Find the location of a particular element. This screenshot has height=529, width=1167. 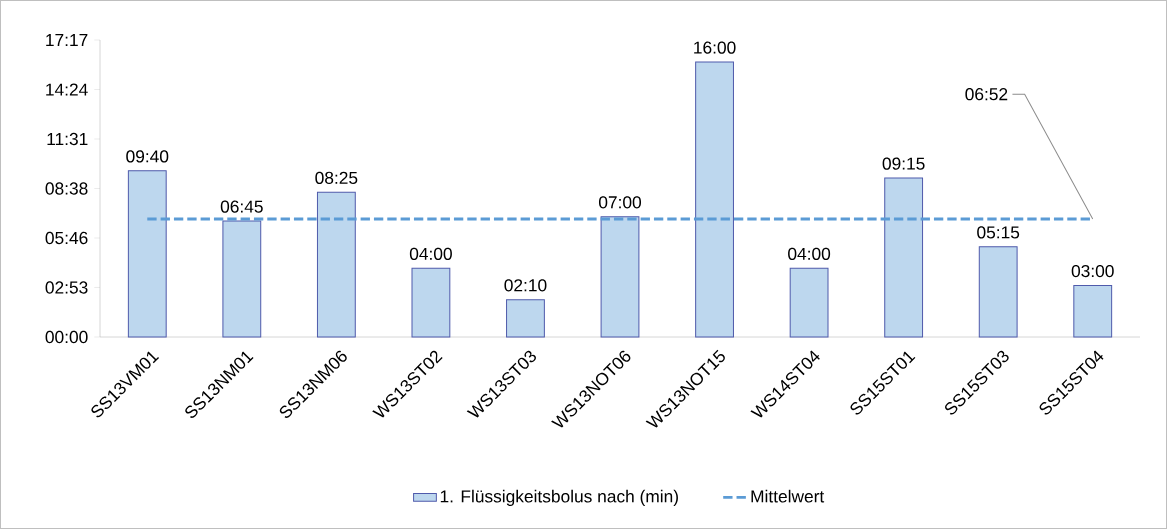

y-tick-label: 00:00 is located at coordinates (66, 337).